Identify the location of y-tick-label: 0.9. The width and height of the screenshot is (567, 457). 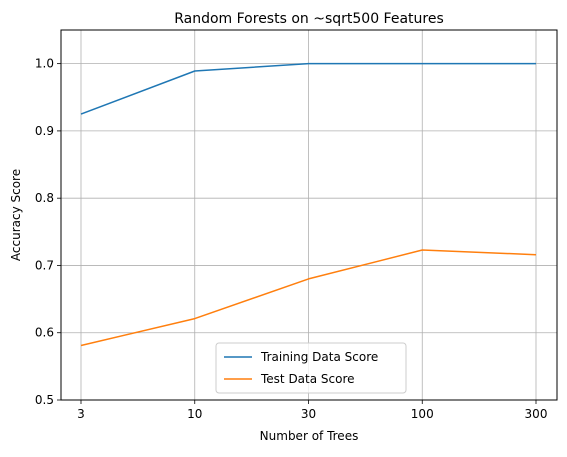
(44, 131).